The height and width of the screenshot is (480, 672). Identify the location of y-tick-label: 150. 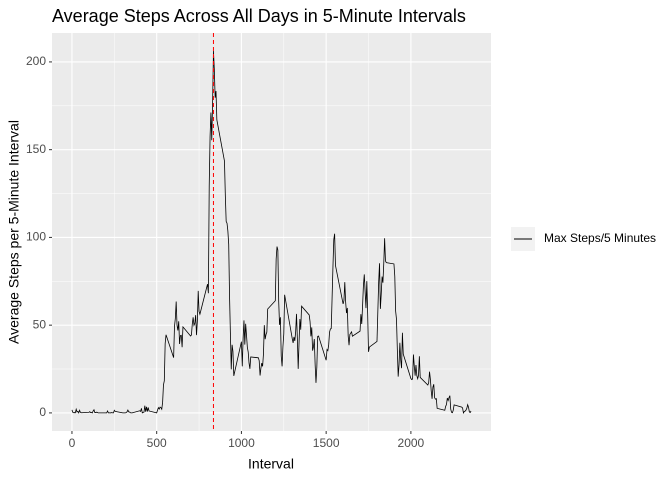
(36, 149).